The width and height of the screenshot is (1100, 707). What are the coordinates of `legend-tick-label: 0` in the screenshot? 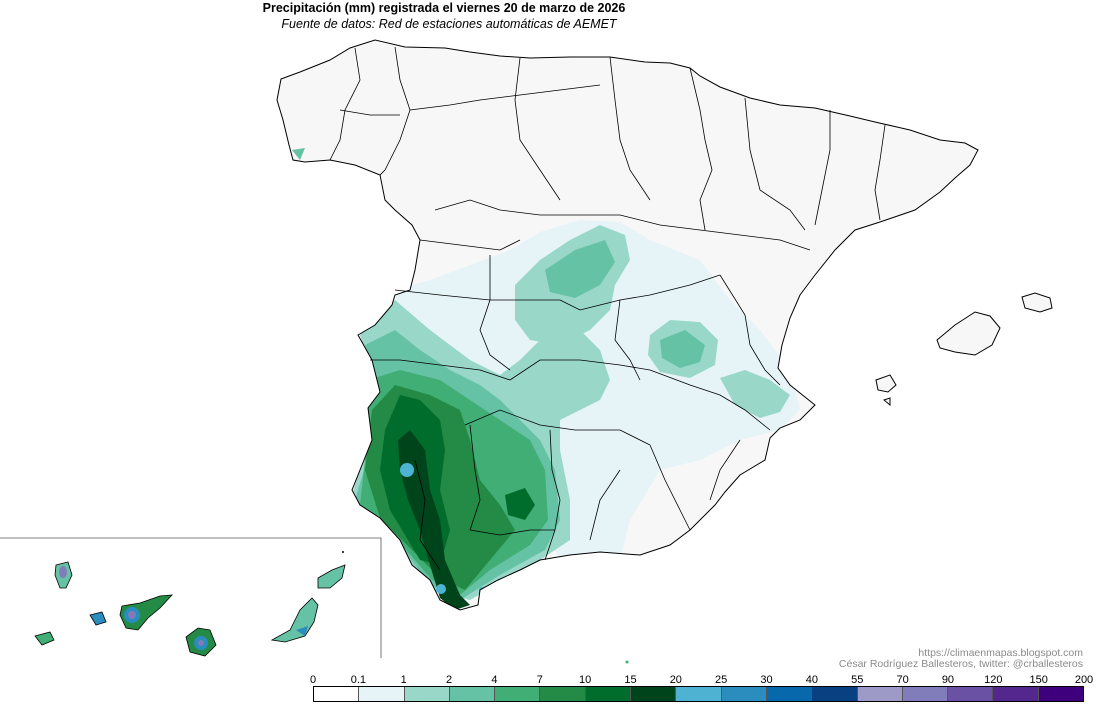 It's located at (313, 680).